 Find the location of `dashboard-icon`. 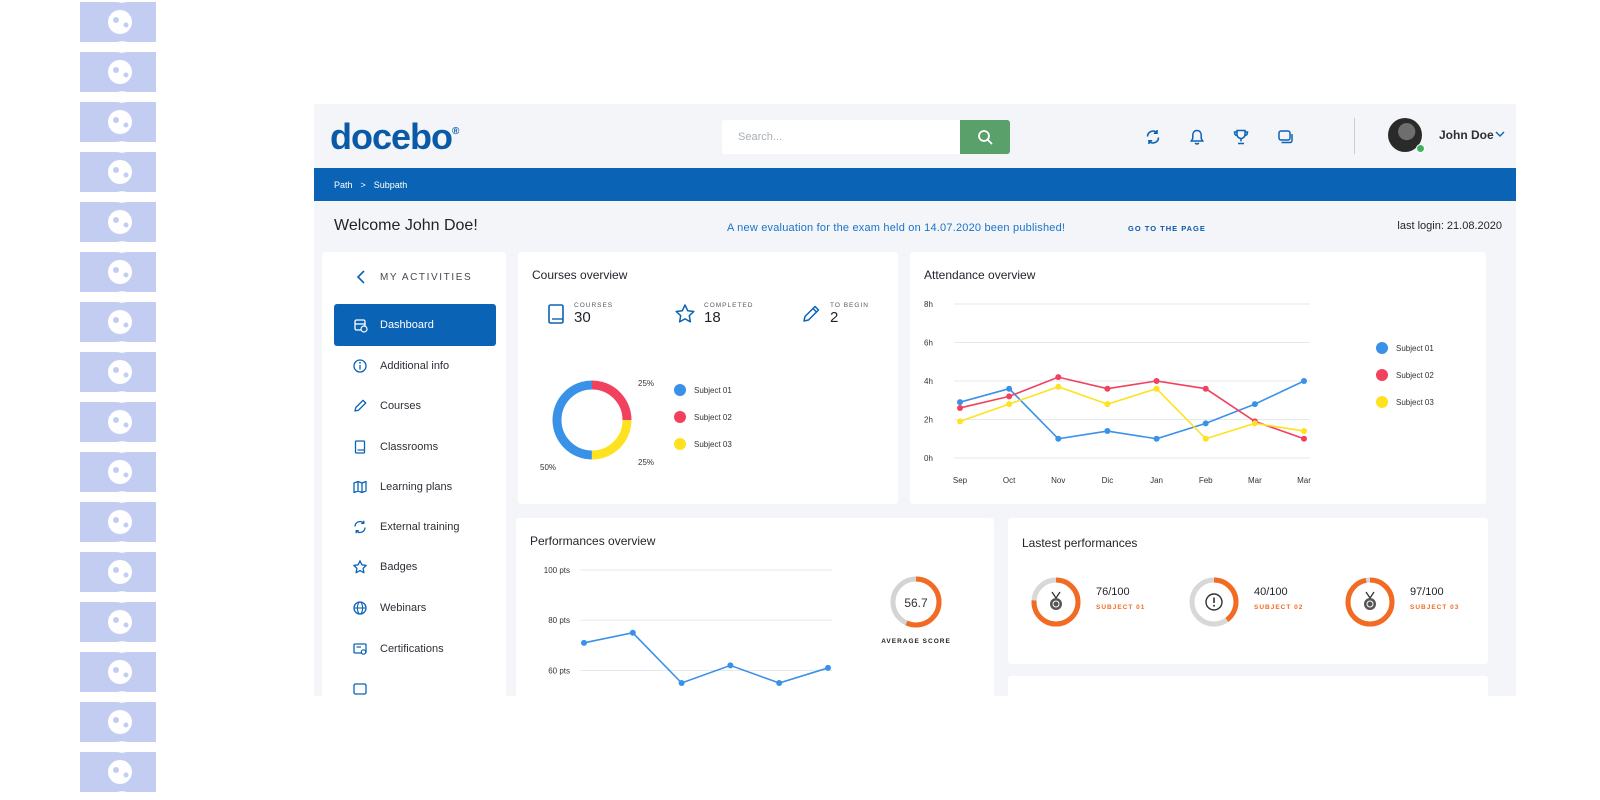

dashboard-icon is located at coordinates (361, 326).